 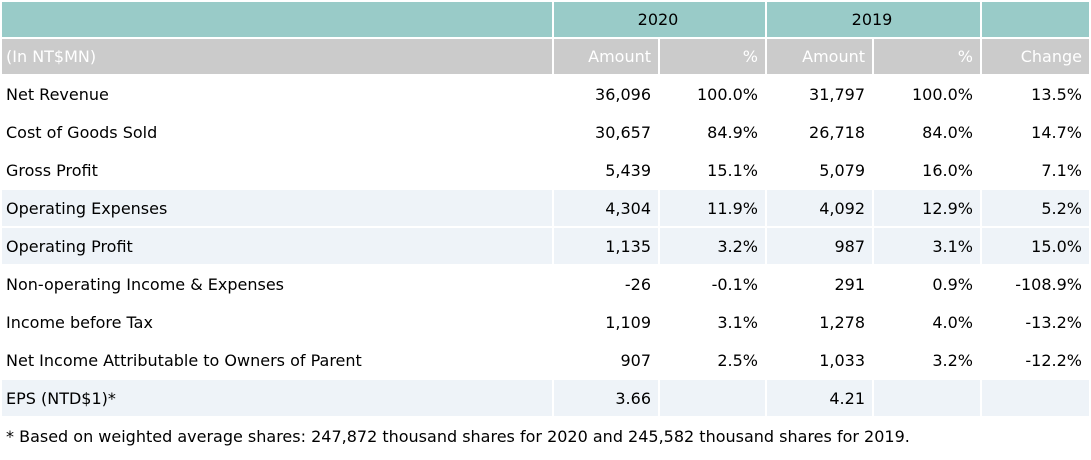 I want to click on change-cell: 13.5%, so click(x=1056, y=94).